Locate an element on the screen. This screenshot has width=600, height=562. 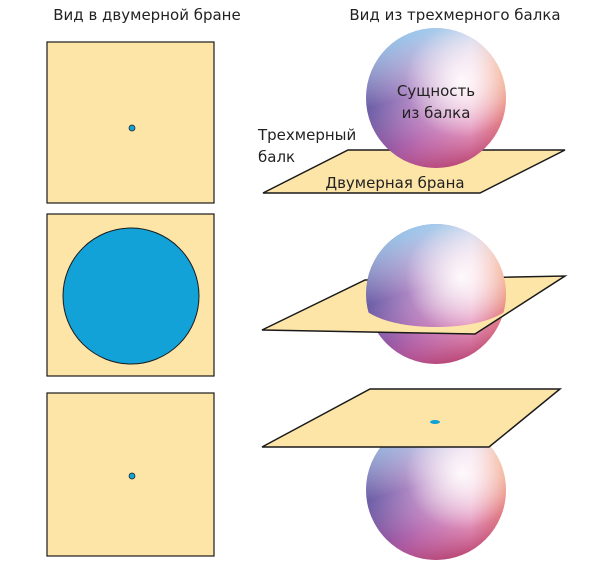
left-column-title: Вид в двумерной бране is located at coordinates (146, 15).